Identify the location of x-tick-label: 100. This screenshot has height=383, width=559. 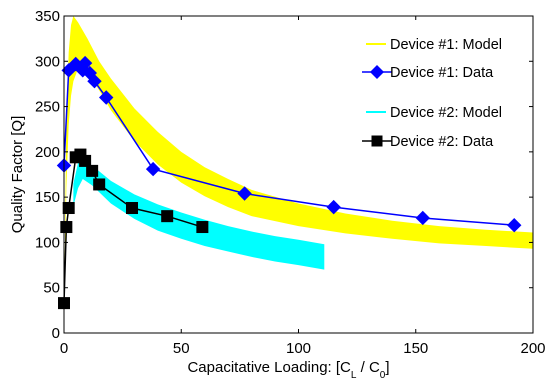
(298, 348).